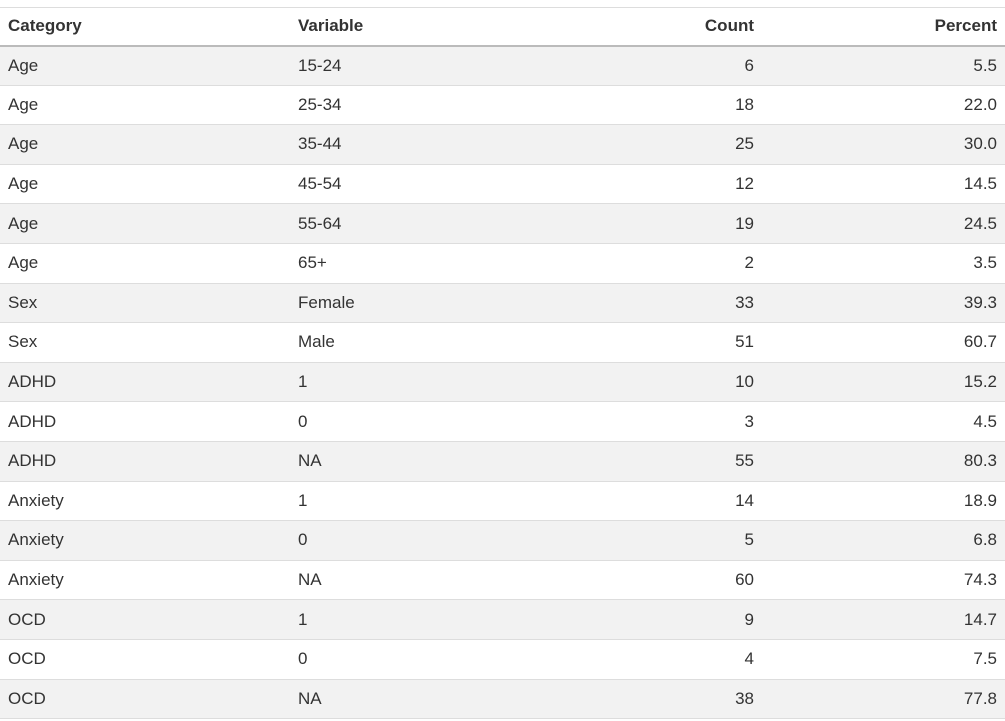 Image resolution: width=1005 pixels, height=721 pixels. Describe the element at coordinates (671, 658) in the screenshot. I see `cell-count: 4` at that location.